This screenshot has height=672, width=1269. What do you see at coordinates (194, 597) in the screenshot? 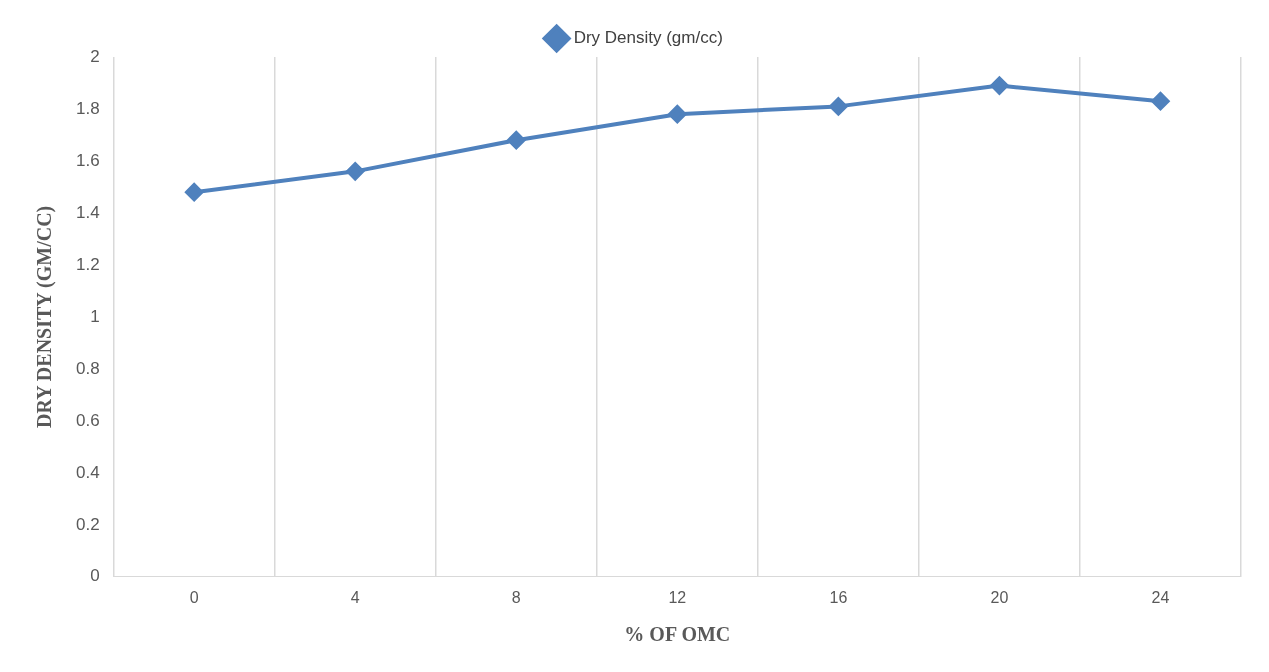
I see `x-tick-label: 0` at bounding box center [194, 597].